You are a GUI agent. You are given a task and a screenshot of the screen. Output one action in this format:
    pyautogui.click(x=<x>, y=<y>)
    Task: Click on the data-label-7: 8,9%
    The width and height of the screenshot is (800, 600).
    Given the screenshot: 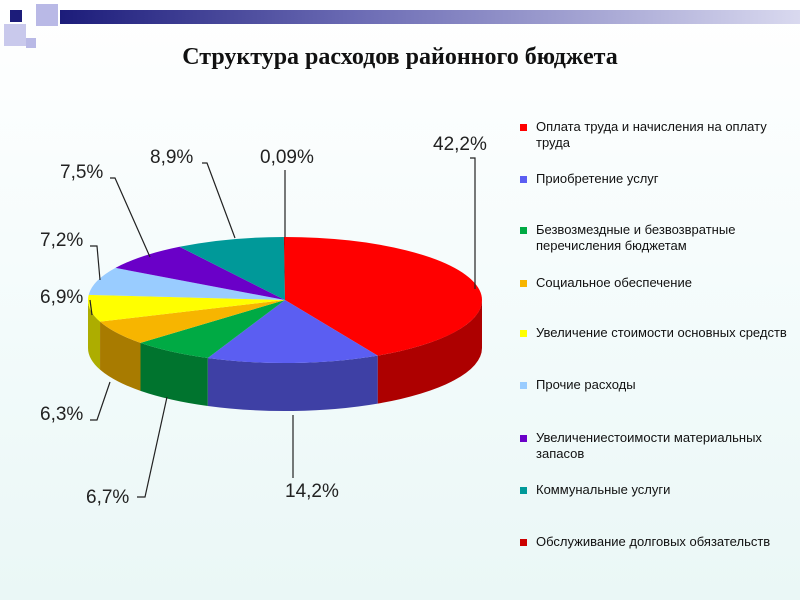 What is the action you would take?
    pyautogui.click(x=171, y=157)
    